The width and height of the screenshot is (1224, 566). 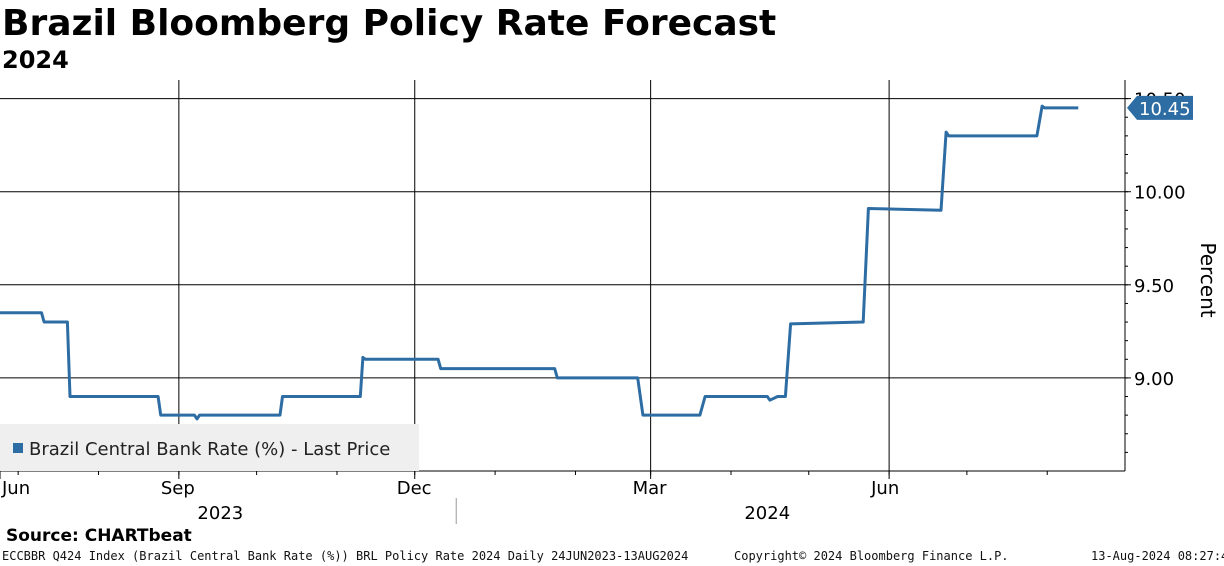 I want to click on last-value-tag, so click(x=1160, y=107).